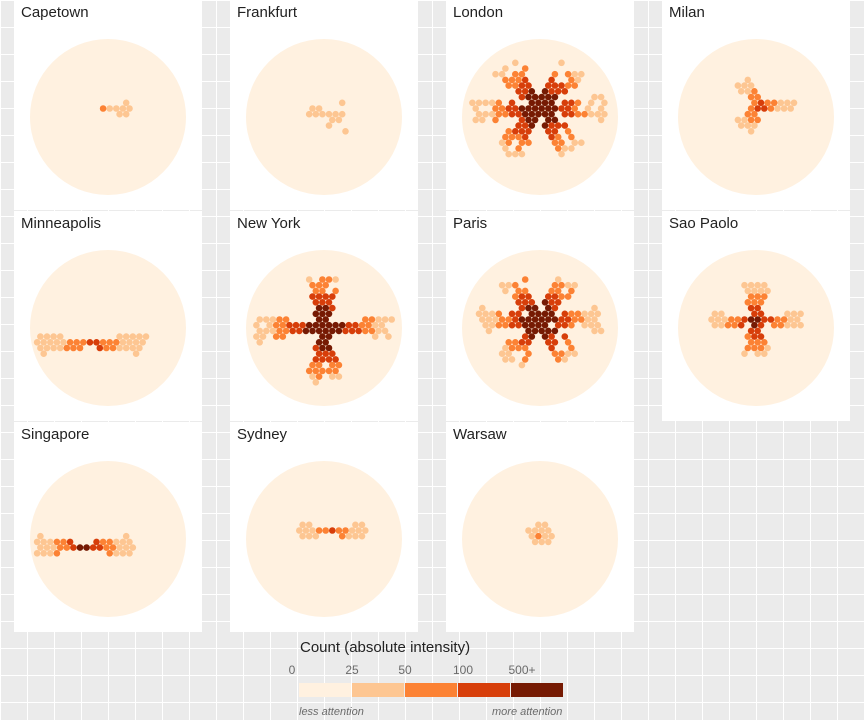  I want to click on city-panel: Sydney, so click(324, 527).